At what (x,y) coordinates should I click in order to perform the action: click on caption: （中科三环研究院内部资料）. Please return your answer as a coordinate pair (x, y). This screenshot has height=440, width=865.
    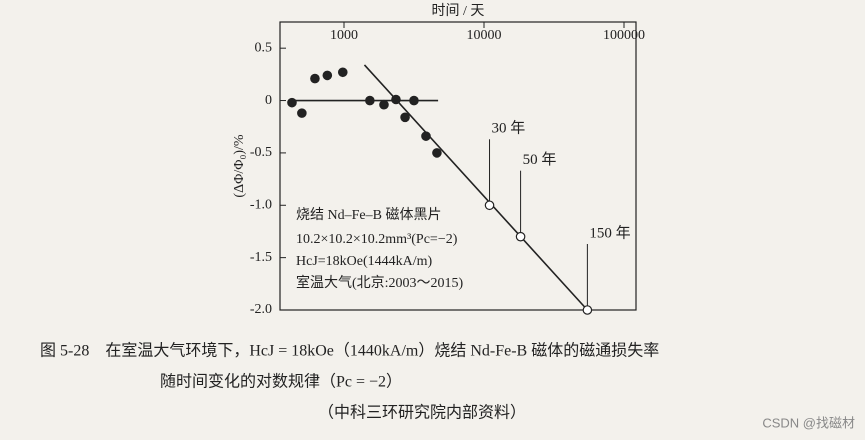
    Looking at the image, I should click on (422, 413).